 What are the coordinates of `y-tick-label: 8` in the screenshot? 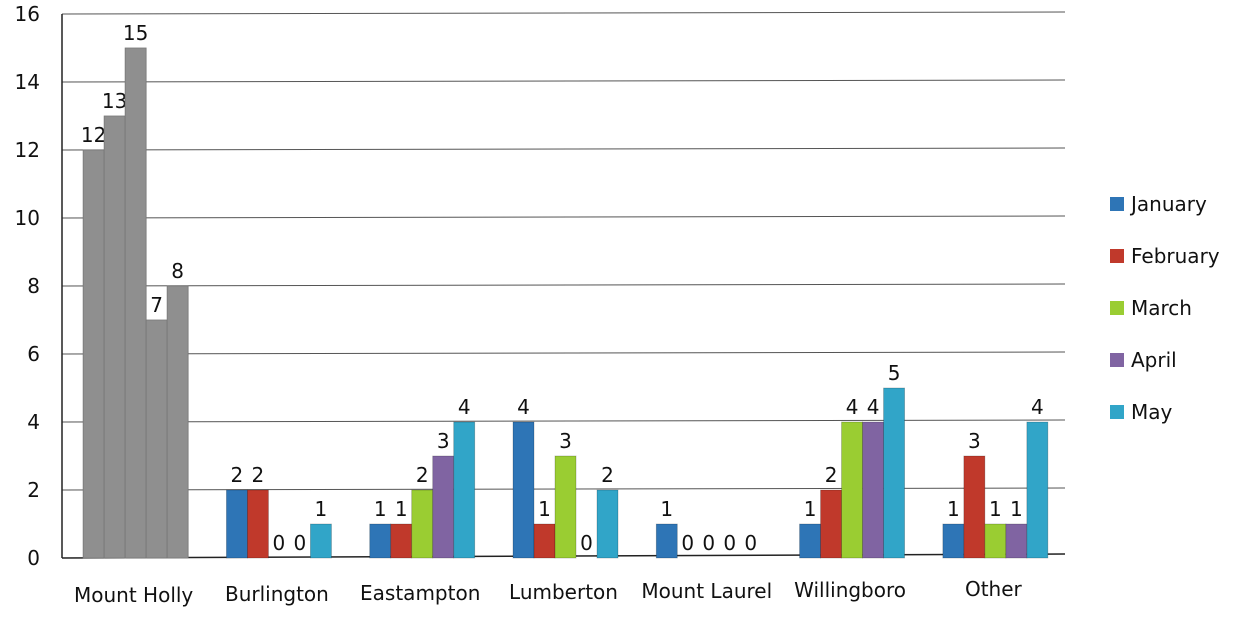 It's located at (33, 286).